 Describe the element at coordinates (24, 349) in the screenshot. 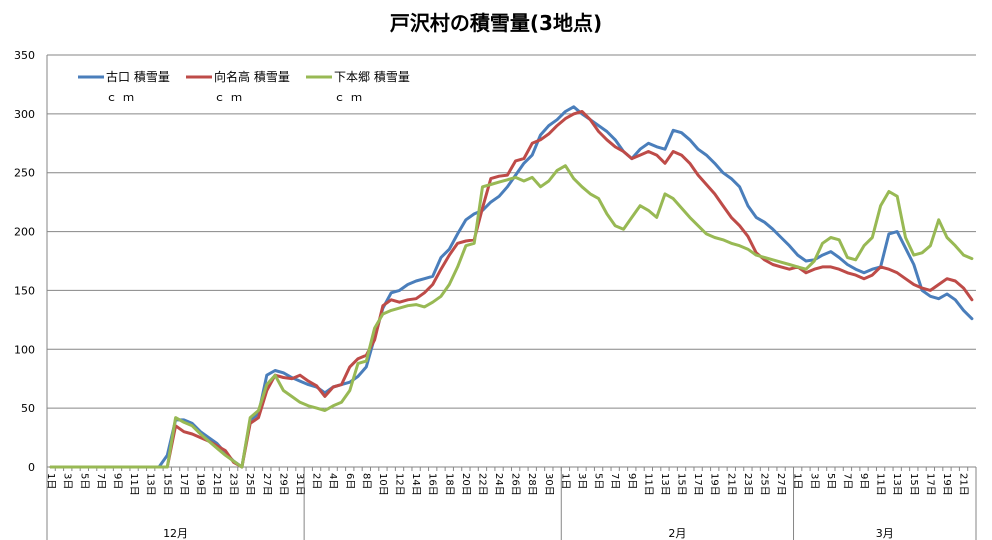

I see `y-tick-label: 100` at that location.